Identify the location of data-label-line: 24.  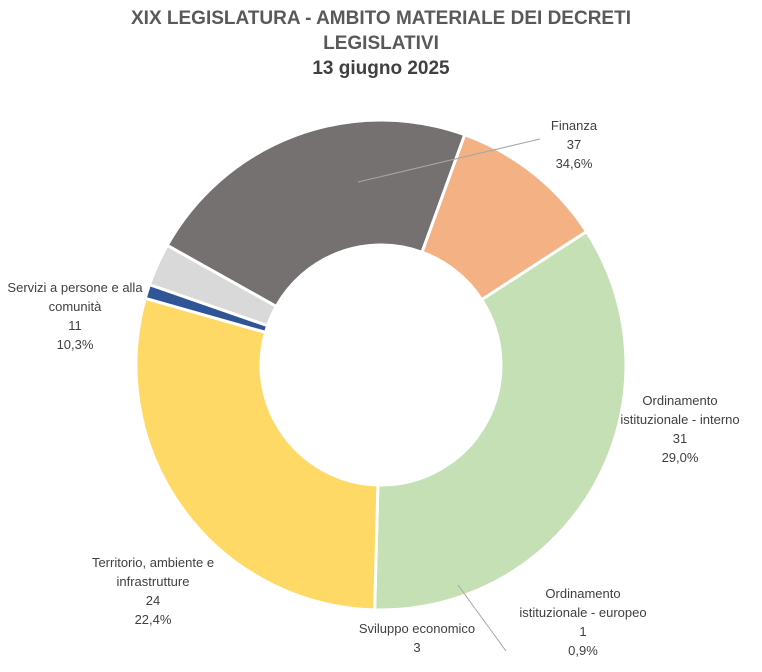
(153, 600).